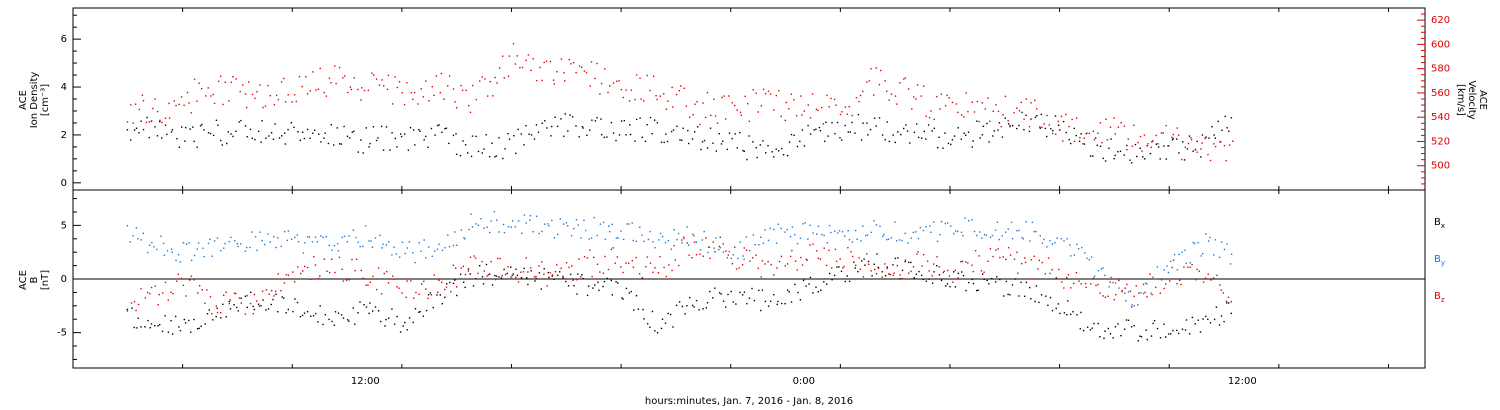  Describe the element at coordinates (1440, 69) in the screenshot. I see `top-right-tick-label: 580` at that location.